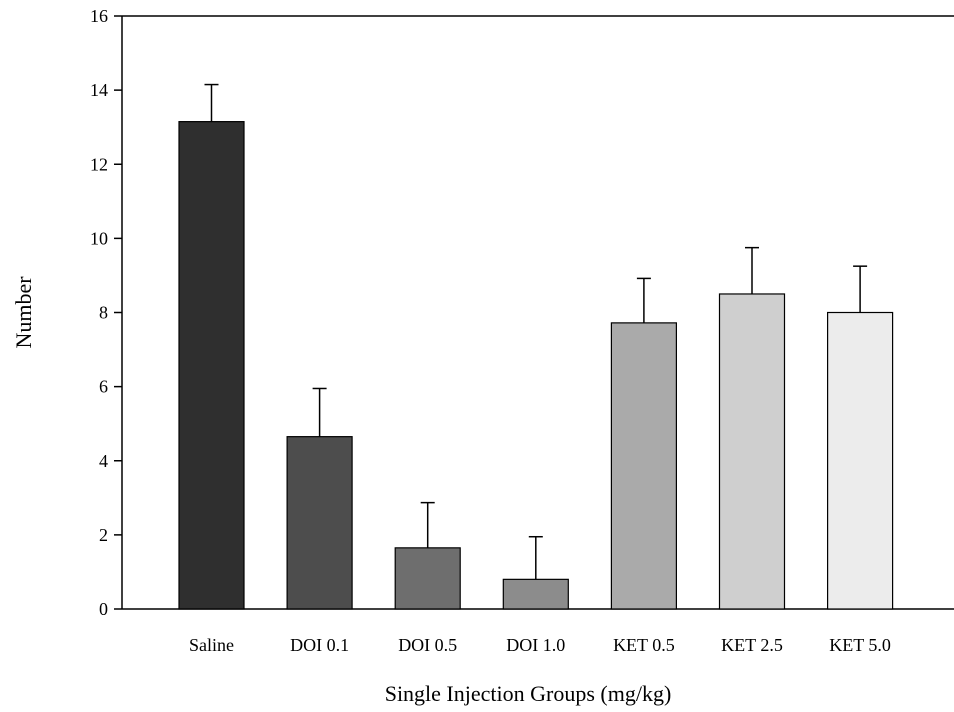 The width and height of the screenshot is (954, 712). I want to click on x-tick-label: KET 2.5, so click(752, 645).